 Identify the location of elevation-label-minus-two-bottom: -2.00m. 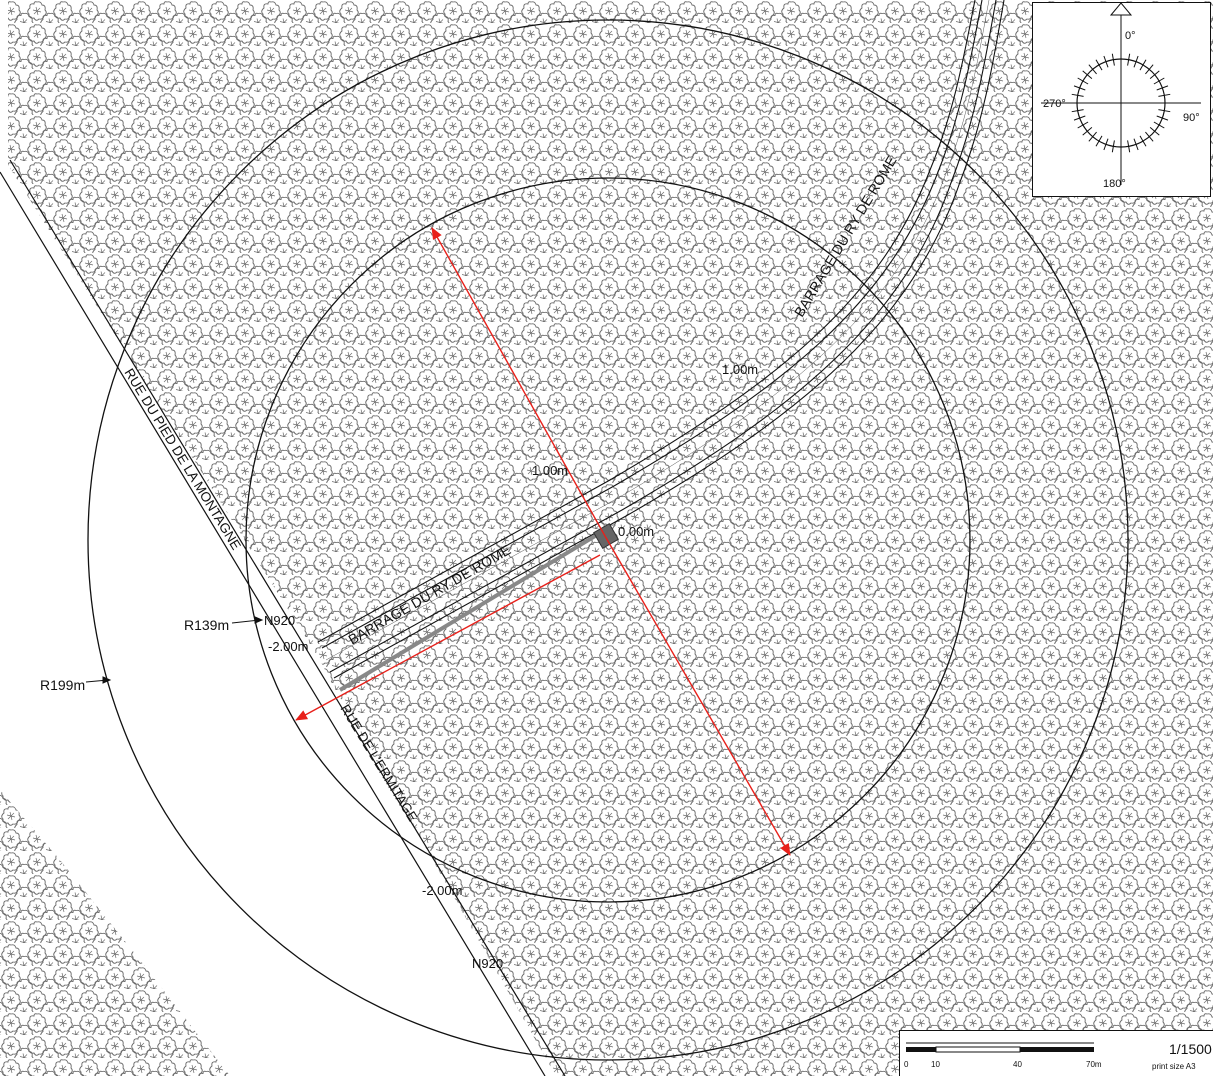
(442, 890).